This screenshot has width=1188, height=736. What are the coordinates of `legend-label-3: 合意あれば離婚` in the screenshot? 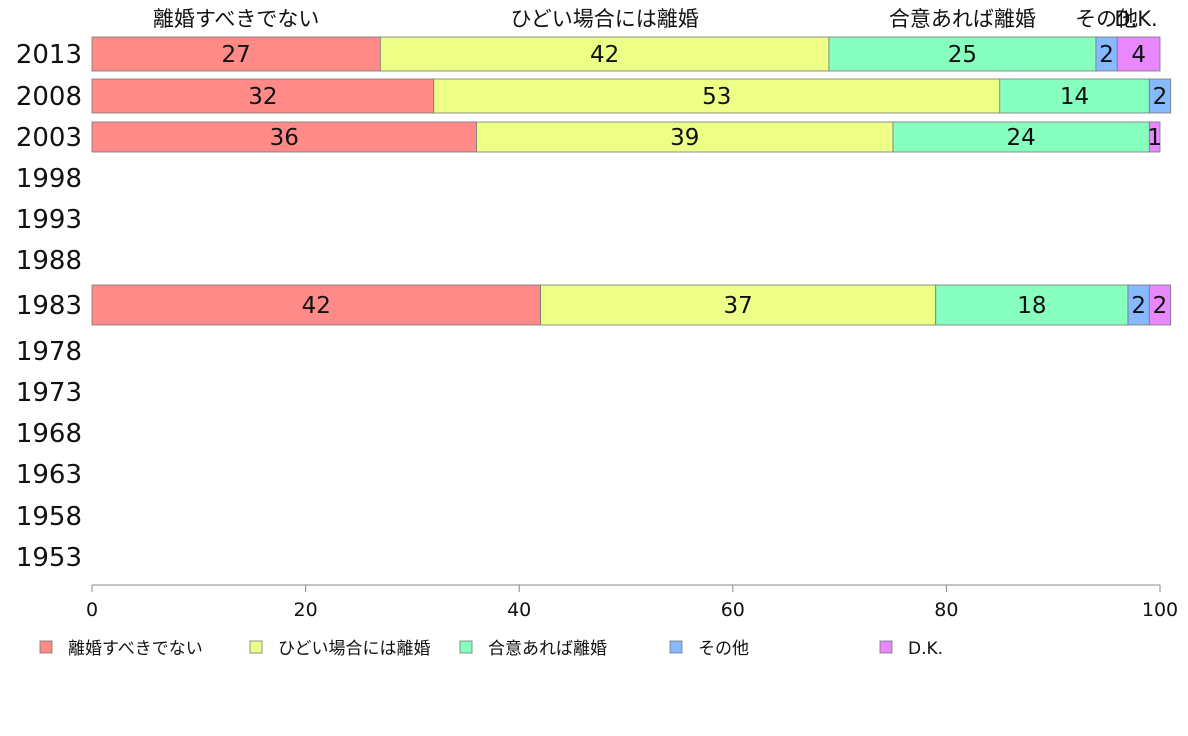 It's located at (547, 649).